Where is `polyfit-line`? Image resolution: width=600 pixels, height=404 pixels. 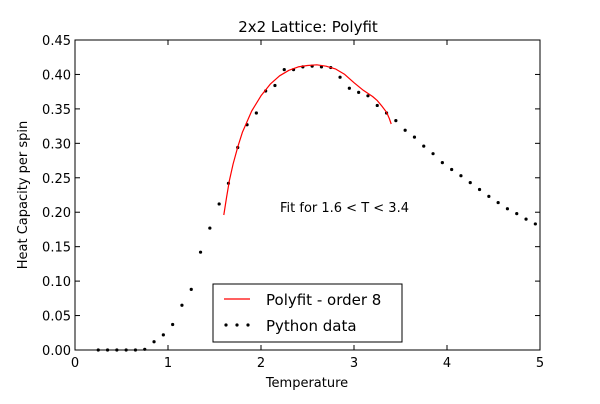 polyfit-line is located at coordinates (307, 140).